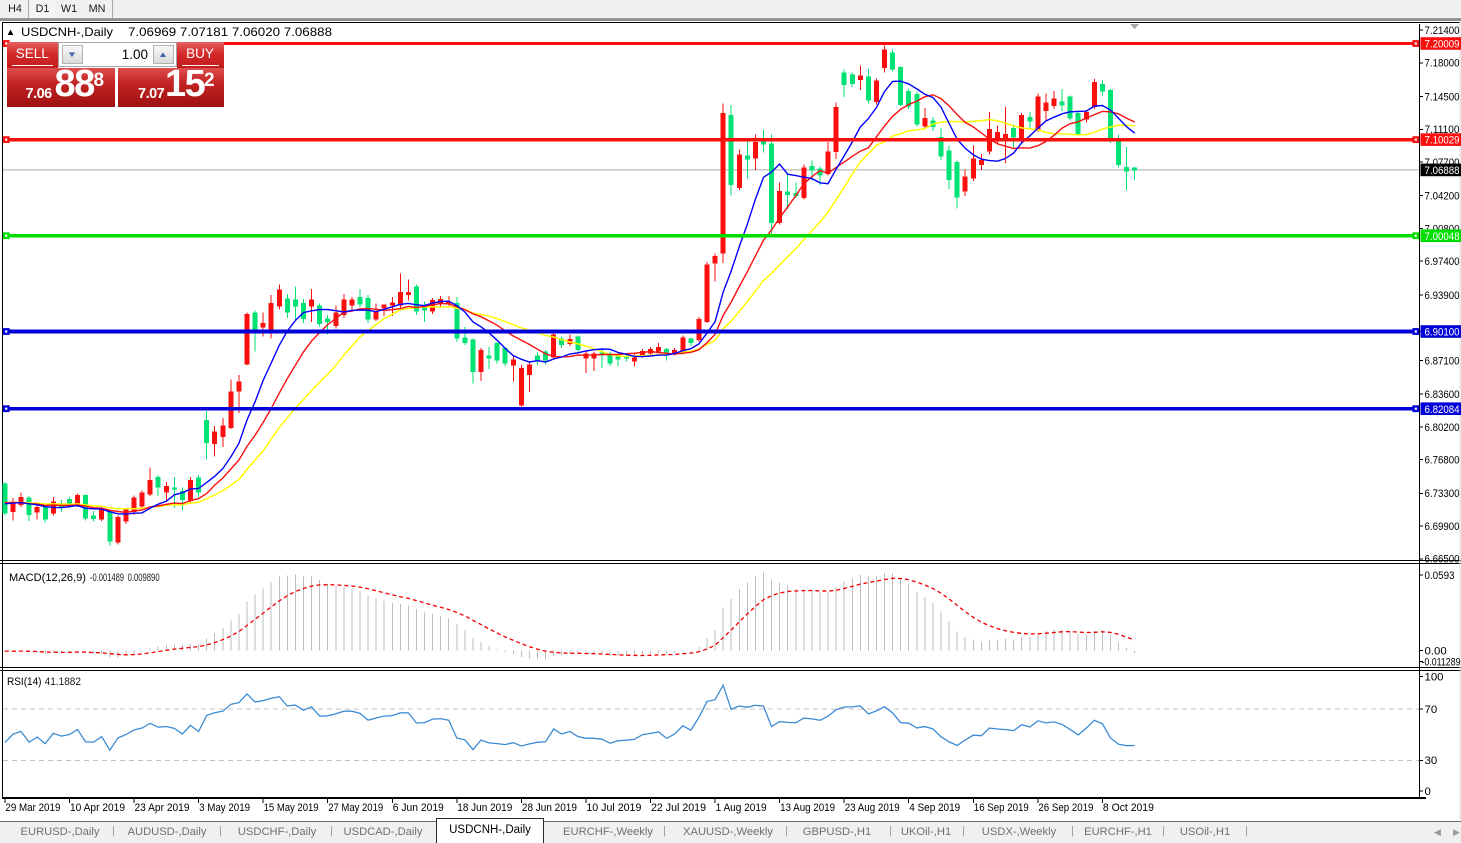 This screenshot has width=1461, height=843. I want to click on svg-text: -0.011289, so click(1441, 662).